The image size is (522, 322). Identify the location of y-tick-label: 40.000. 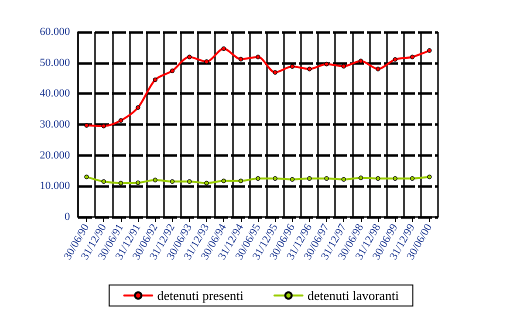
(55, 94).